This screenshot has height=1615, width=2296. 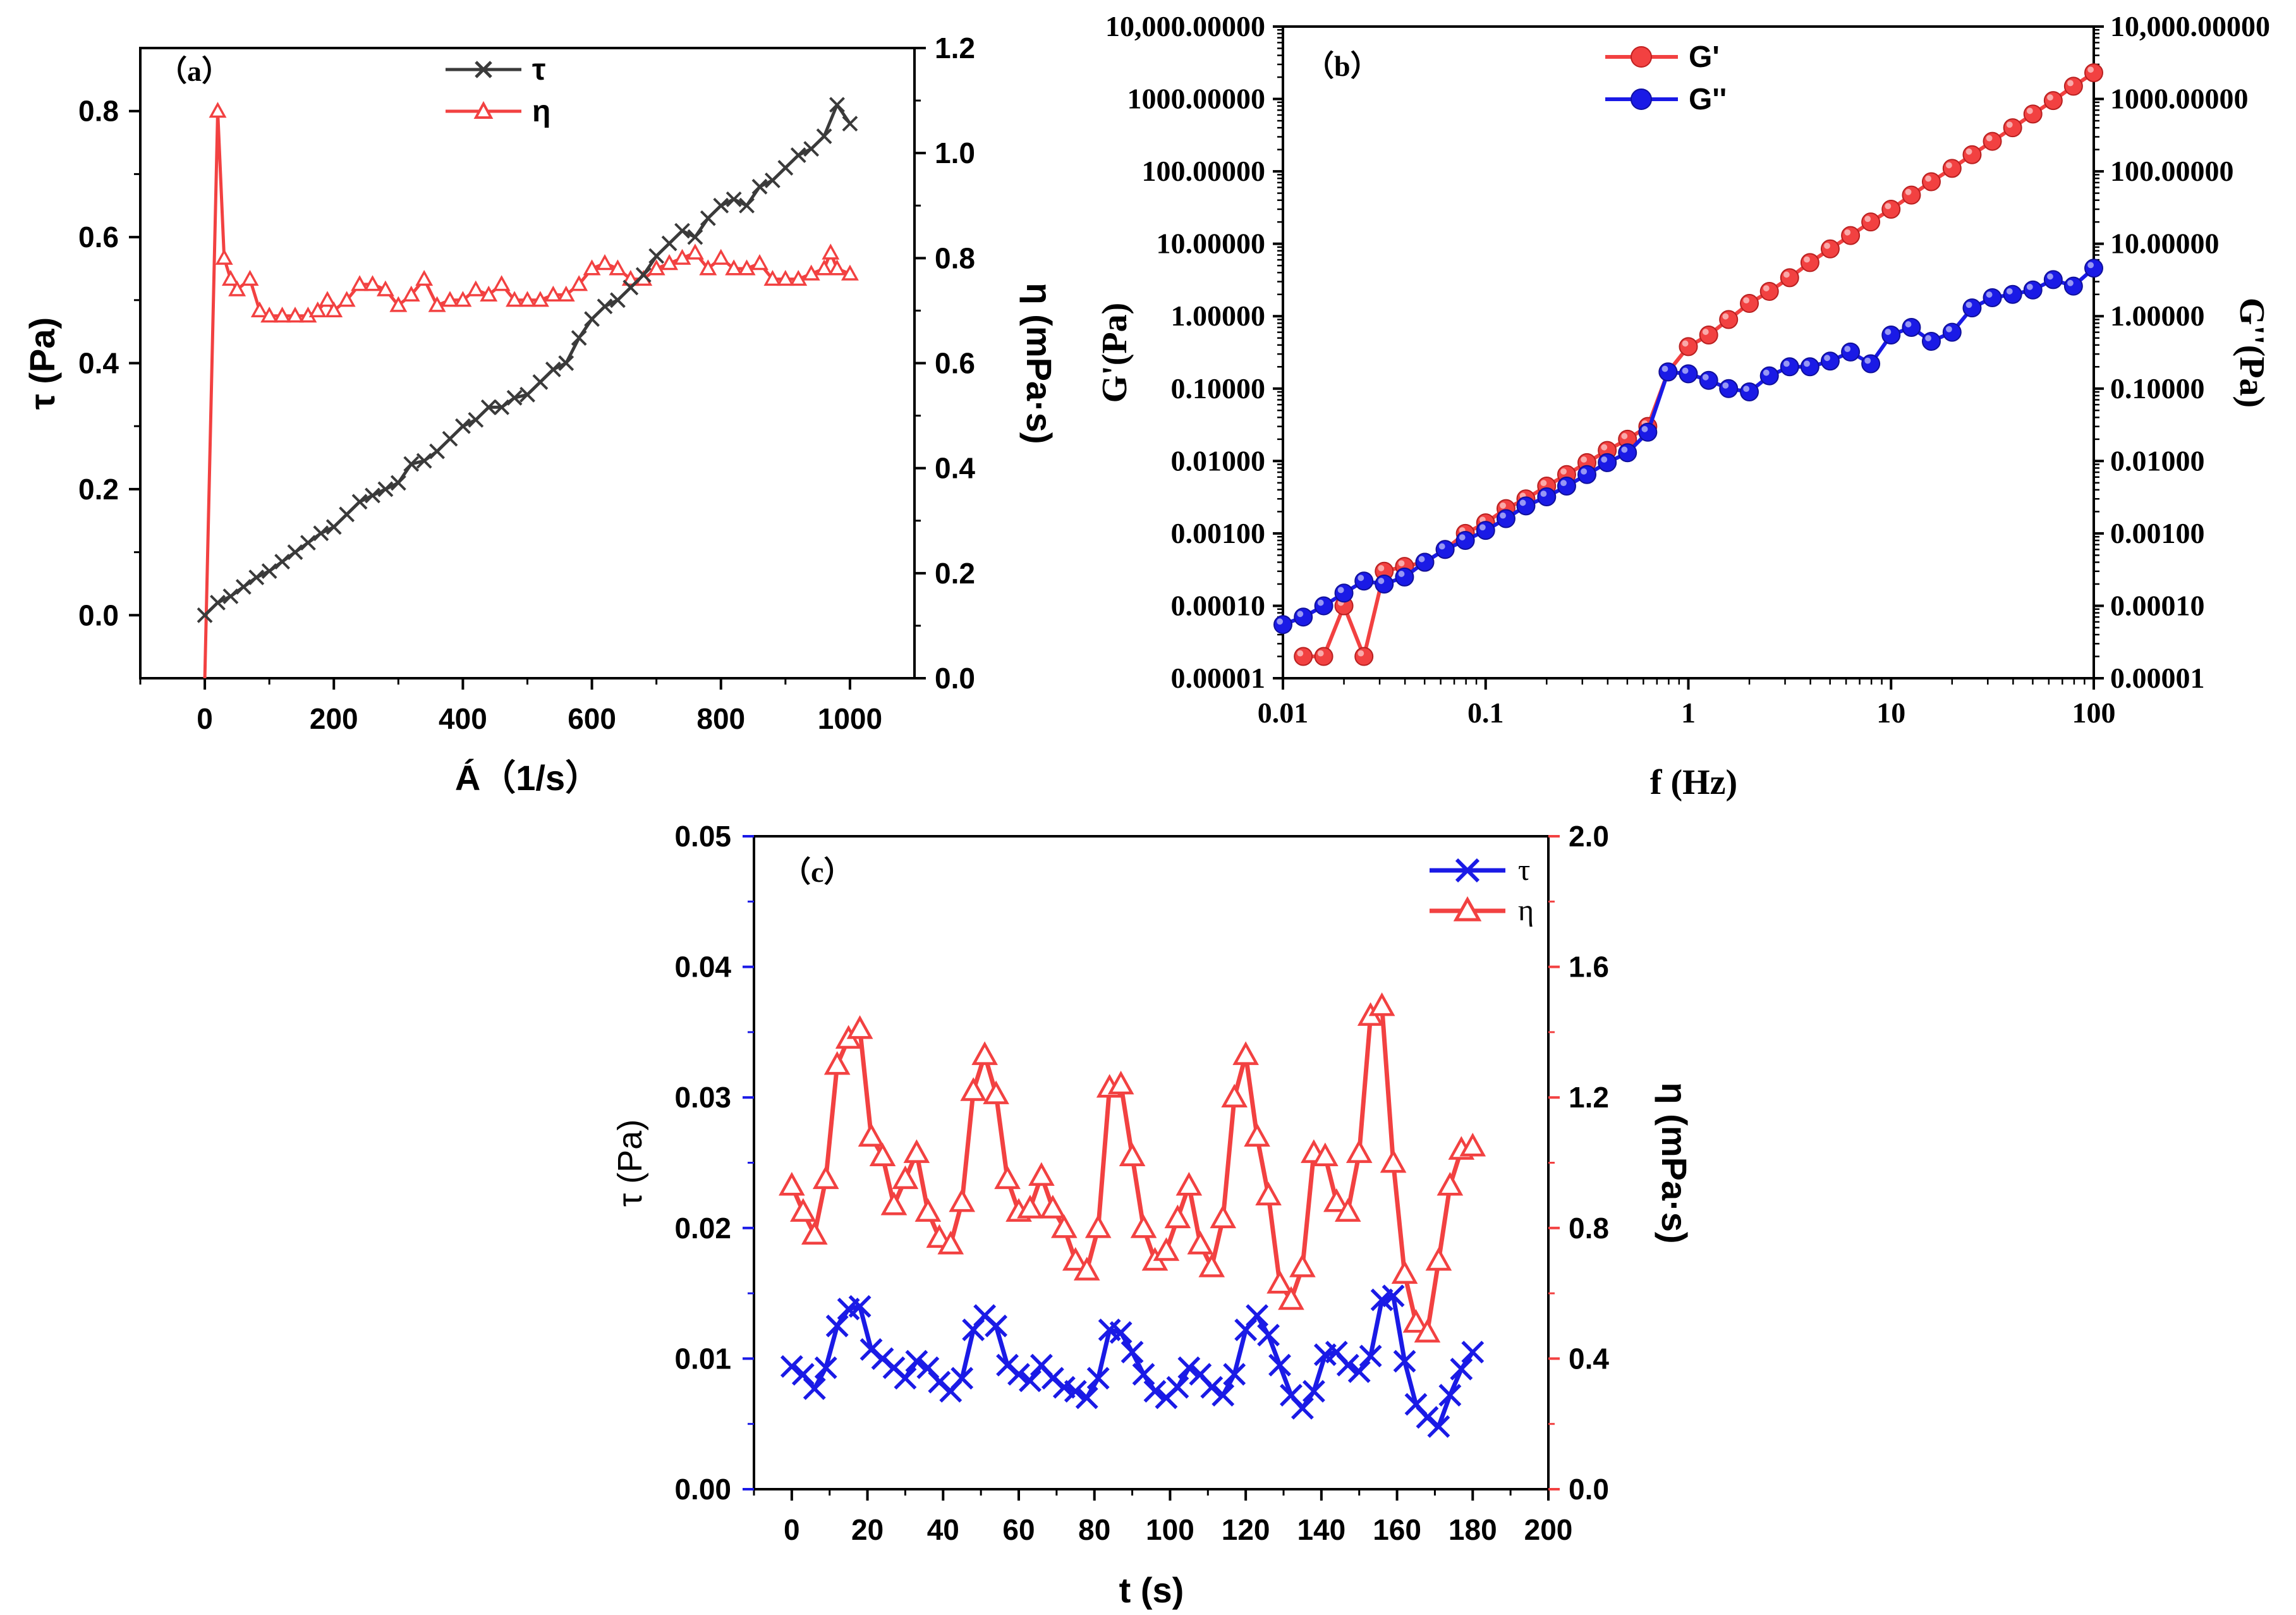 What do you see at coordinates (483, 69) in the screenshot?
I see `legend-a-tau-marker` at bounding box center [483, 69].